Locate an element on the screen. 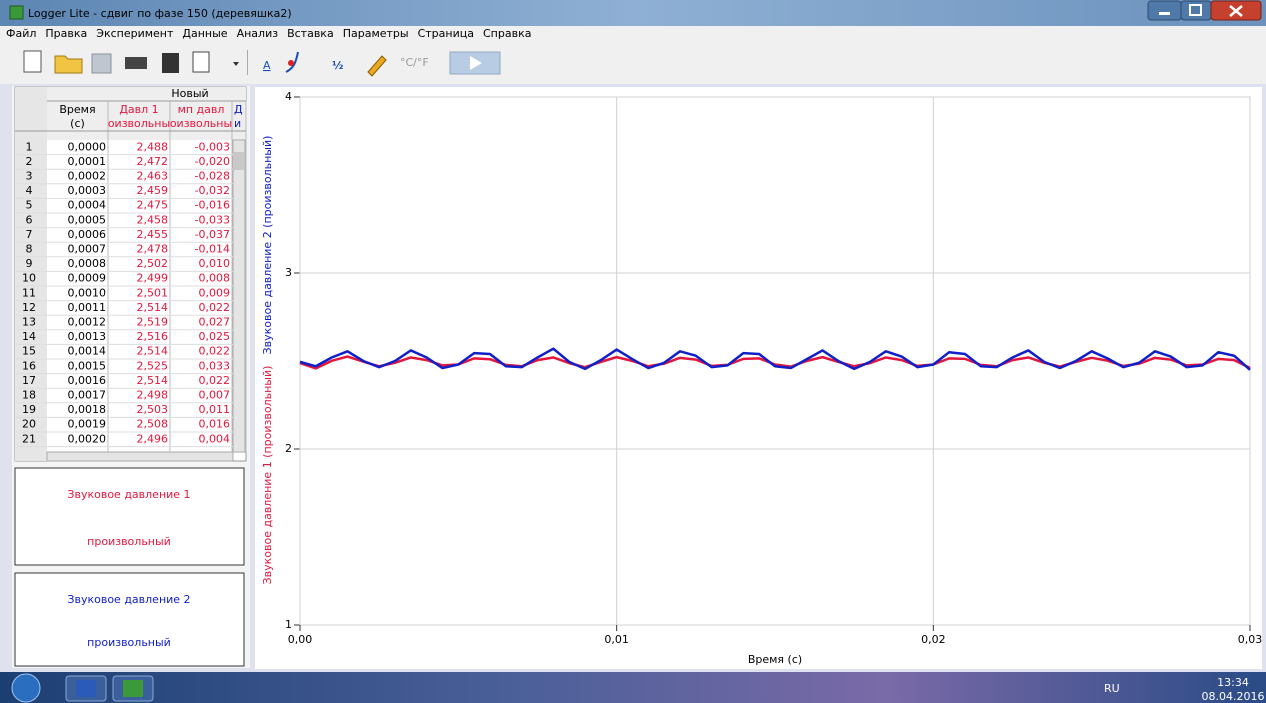 The image size is (1266, 703). table-cell: -0,014 is located at coordinates (212, 249).